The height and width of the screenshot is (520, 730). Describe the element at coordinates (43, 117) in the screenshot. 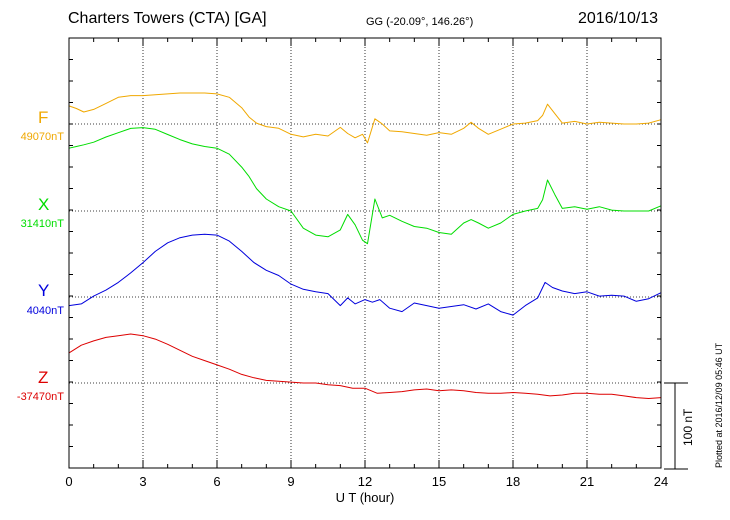

I see `channel-letter-f: F` at that location.